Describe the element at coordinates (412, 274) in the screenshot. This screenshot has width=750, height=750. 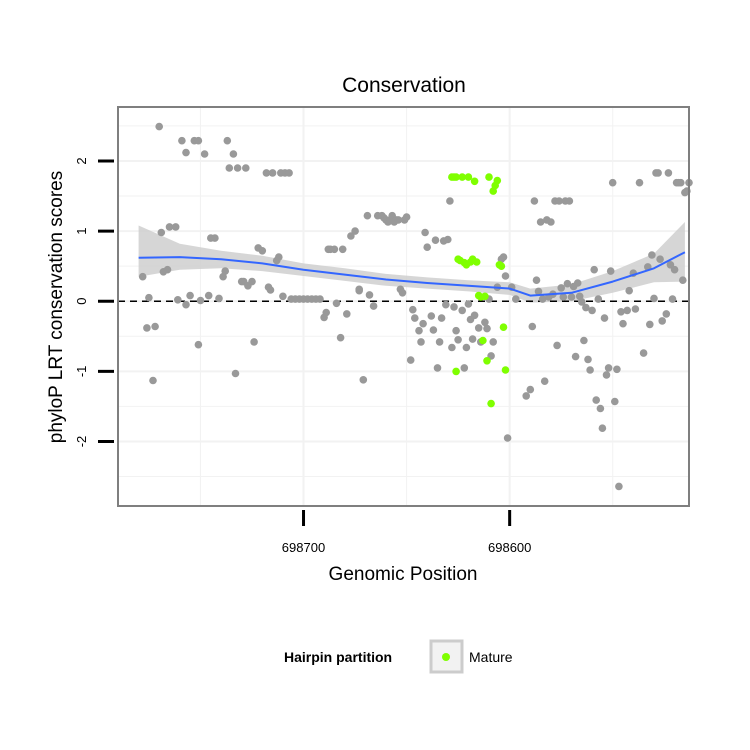
I see `trend-layer` at that location.